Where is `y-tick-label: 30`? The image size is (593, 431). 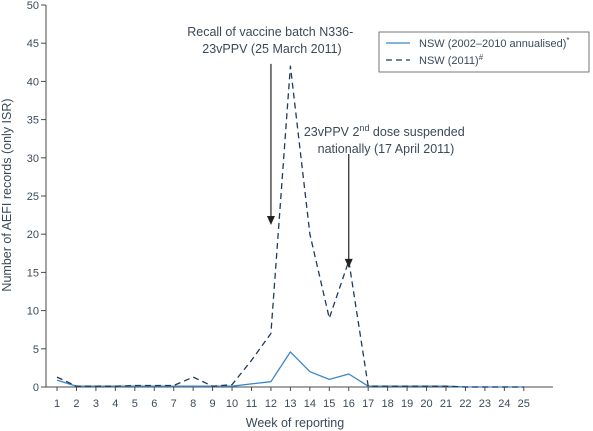
y-tick-label: 30 is located at coordinates (33, 159).